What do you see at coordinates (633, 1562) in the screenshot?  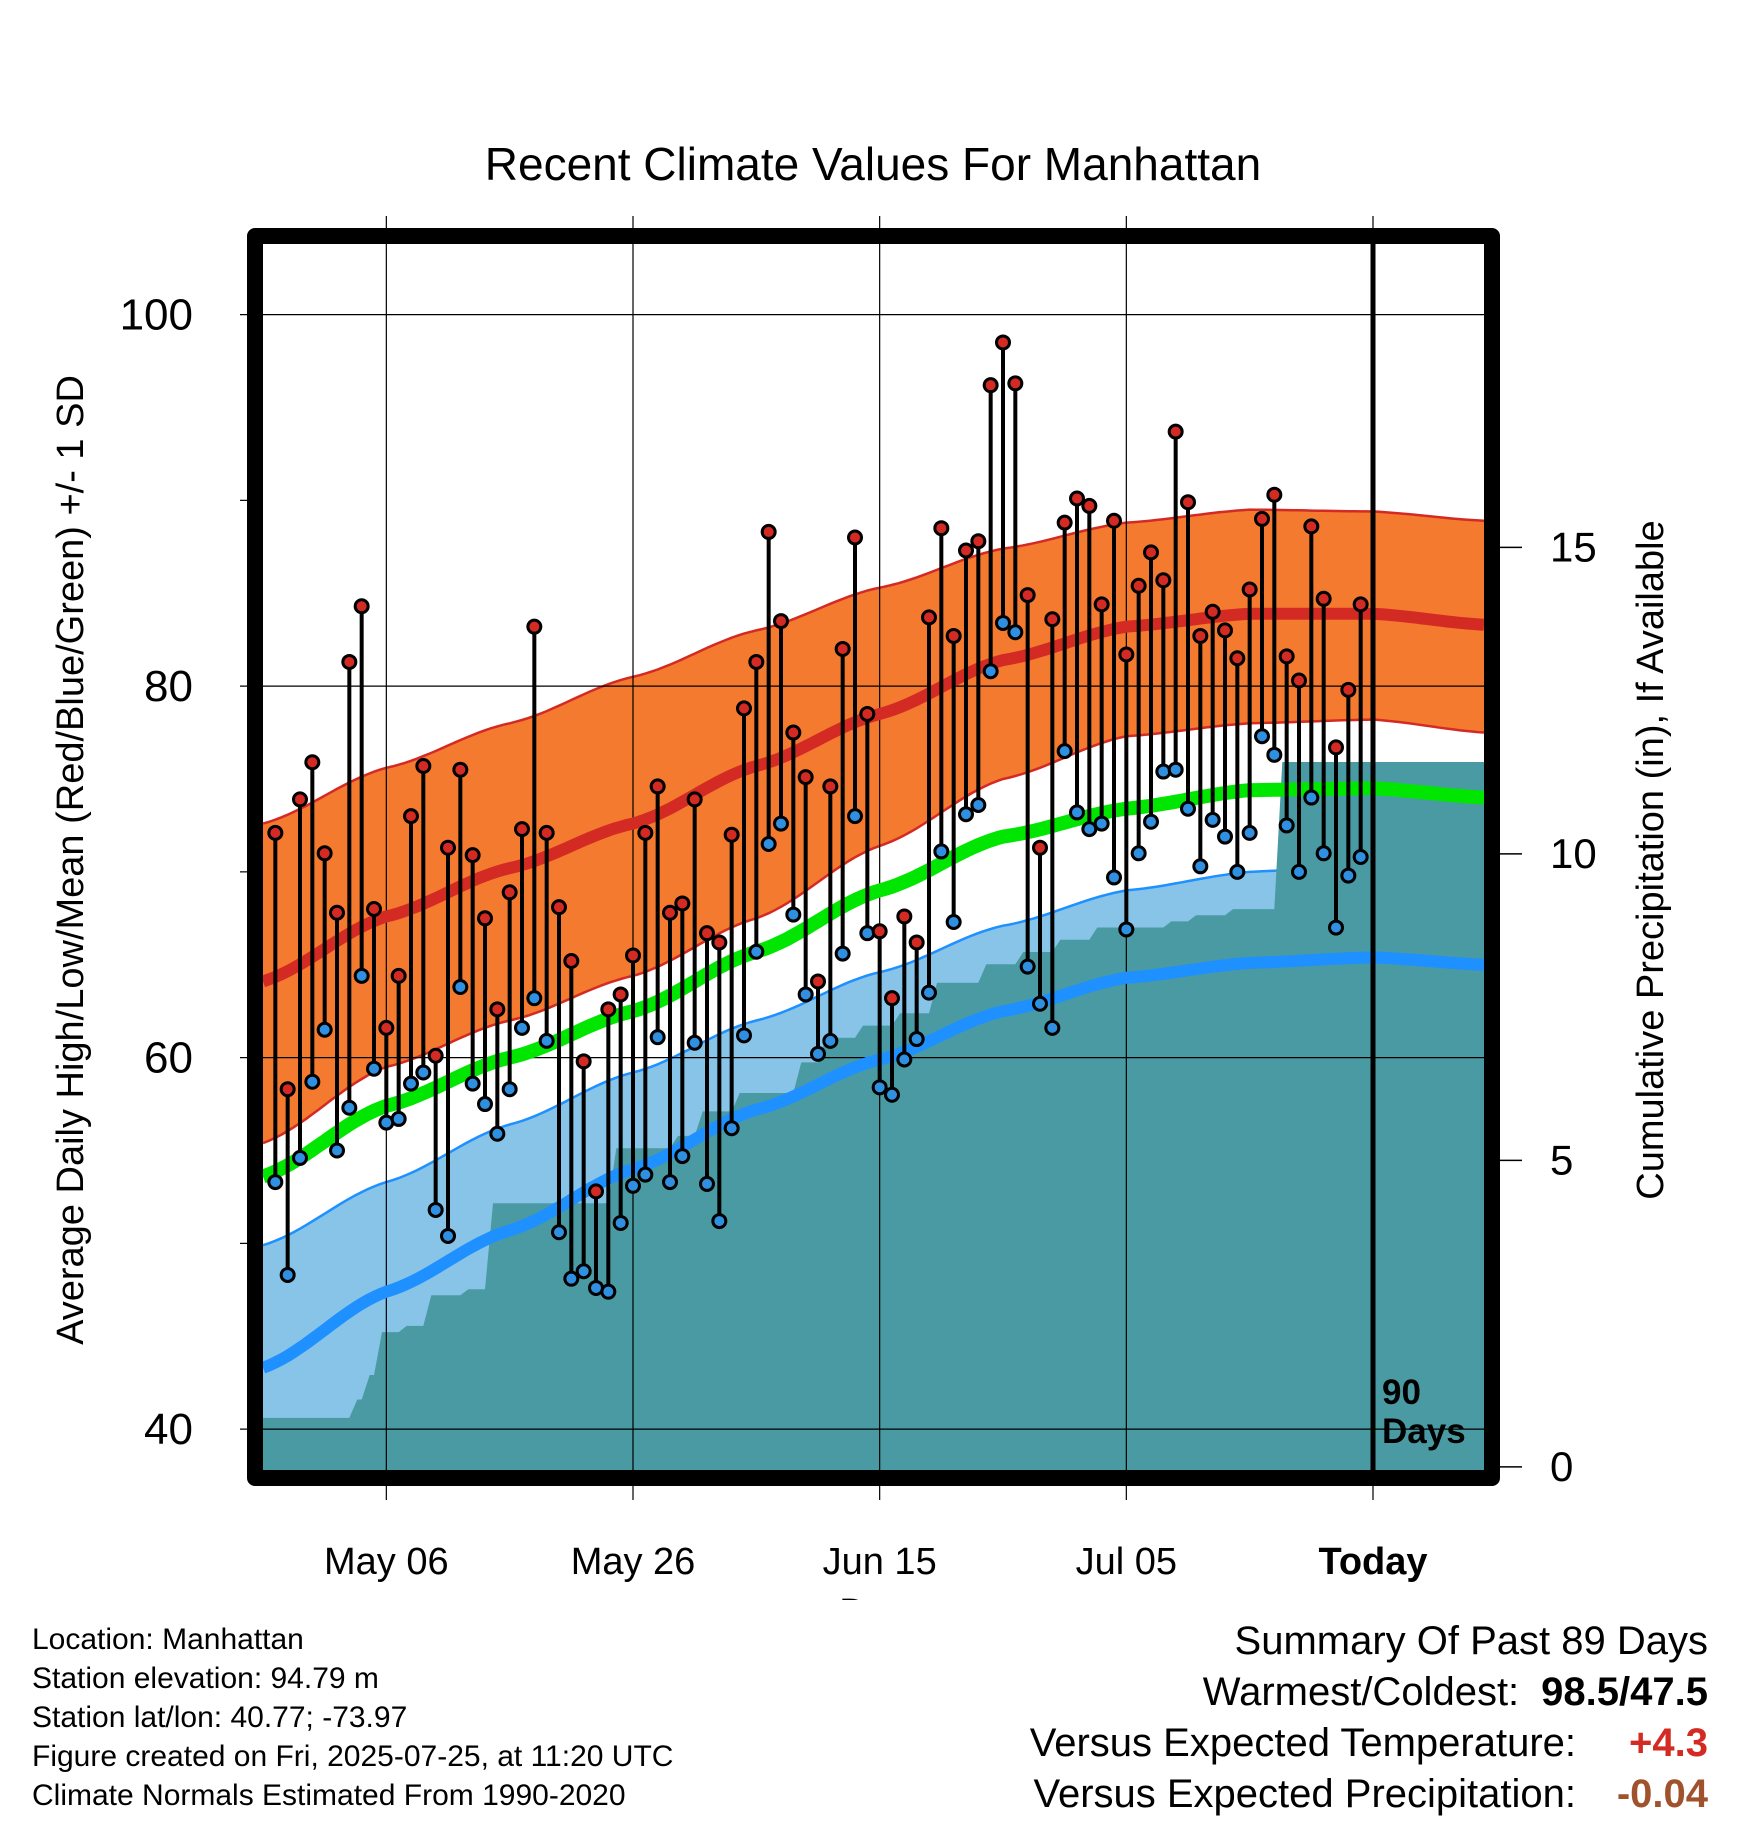 I see `x-tick-label: May 26` at bounding box center [633, 1562].